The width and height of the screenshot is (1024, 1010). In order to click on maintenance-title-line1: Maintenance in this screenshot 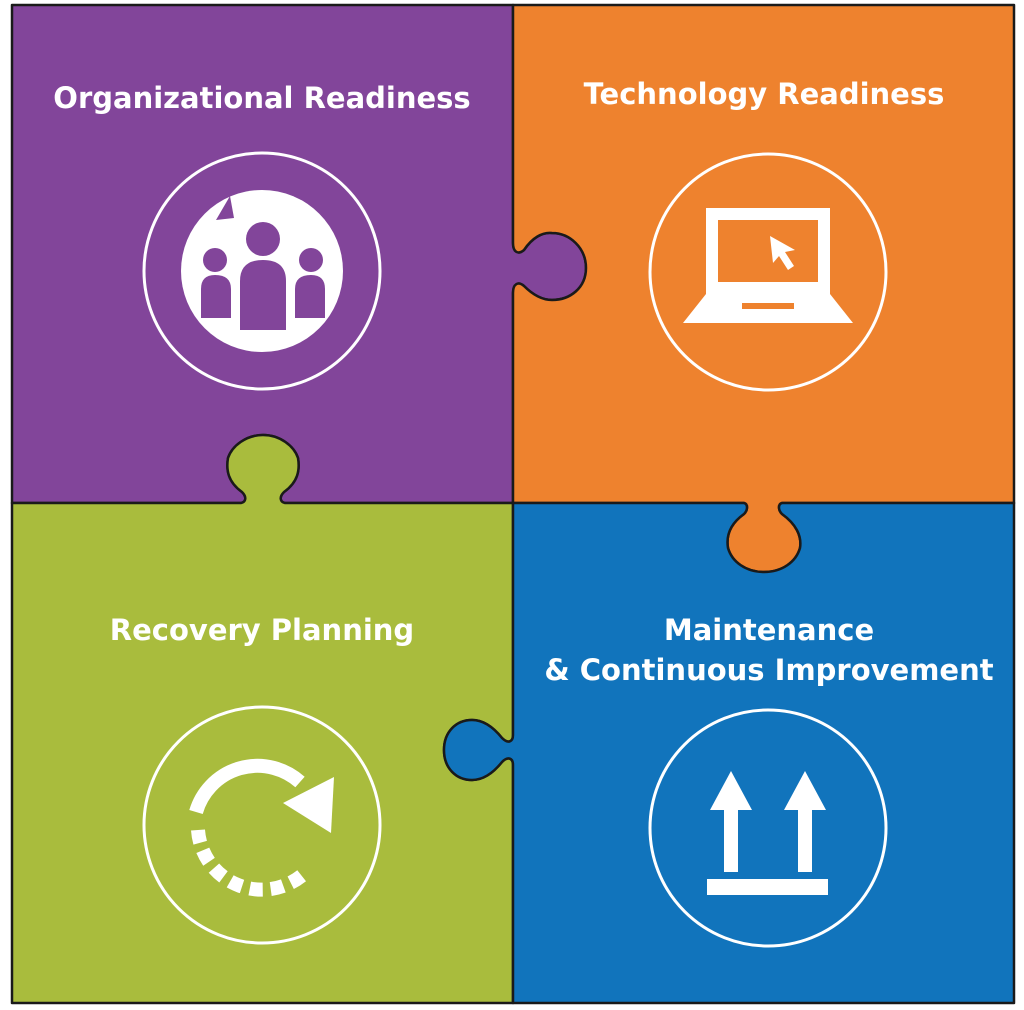, I will do `click(769, 630)`.